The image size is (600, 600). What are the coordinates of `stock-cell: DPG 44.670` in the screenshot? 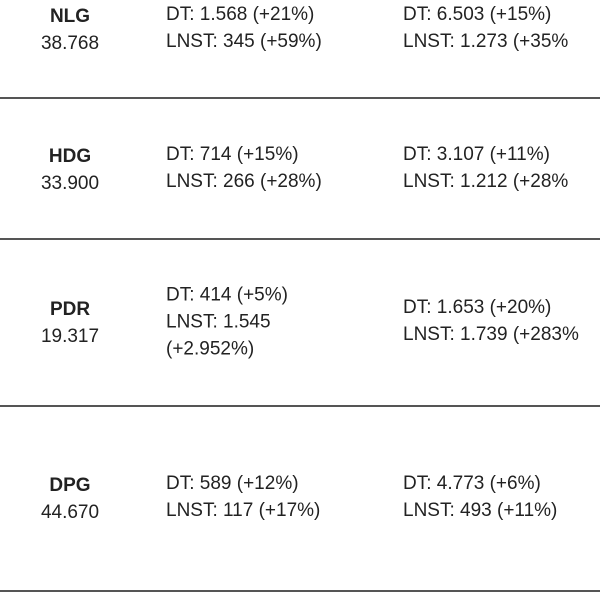 It's located at (70, 499).